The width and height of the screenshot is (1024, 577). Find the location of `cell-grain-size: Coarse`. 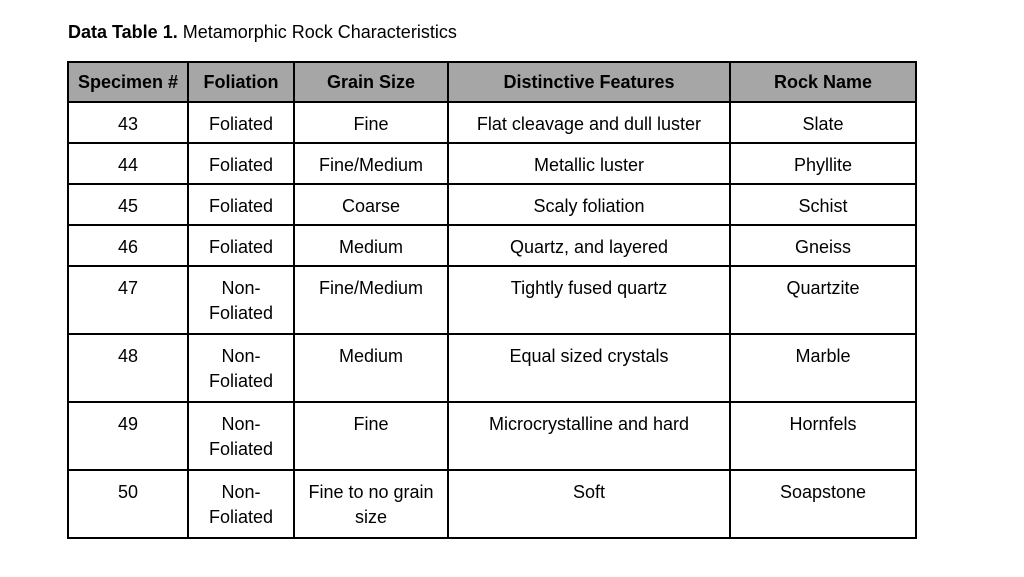

cell-grain-size: Coarse is located at coordinates (371, 204).